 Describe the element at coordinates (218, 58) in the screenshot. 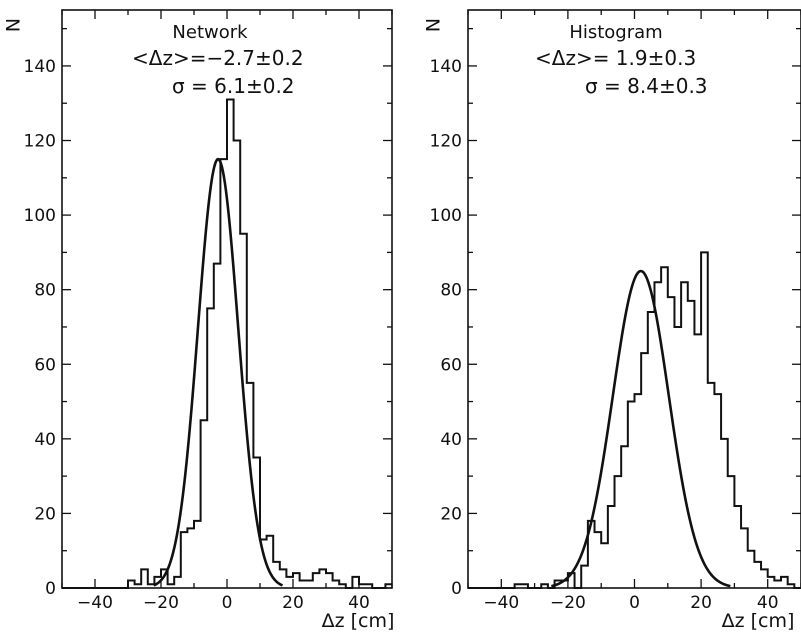

I see `mean-stat: <Δz>=−2.7±0.2` at that location.